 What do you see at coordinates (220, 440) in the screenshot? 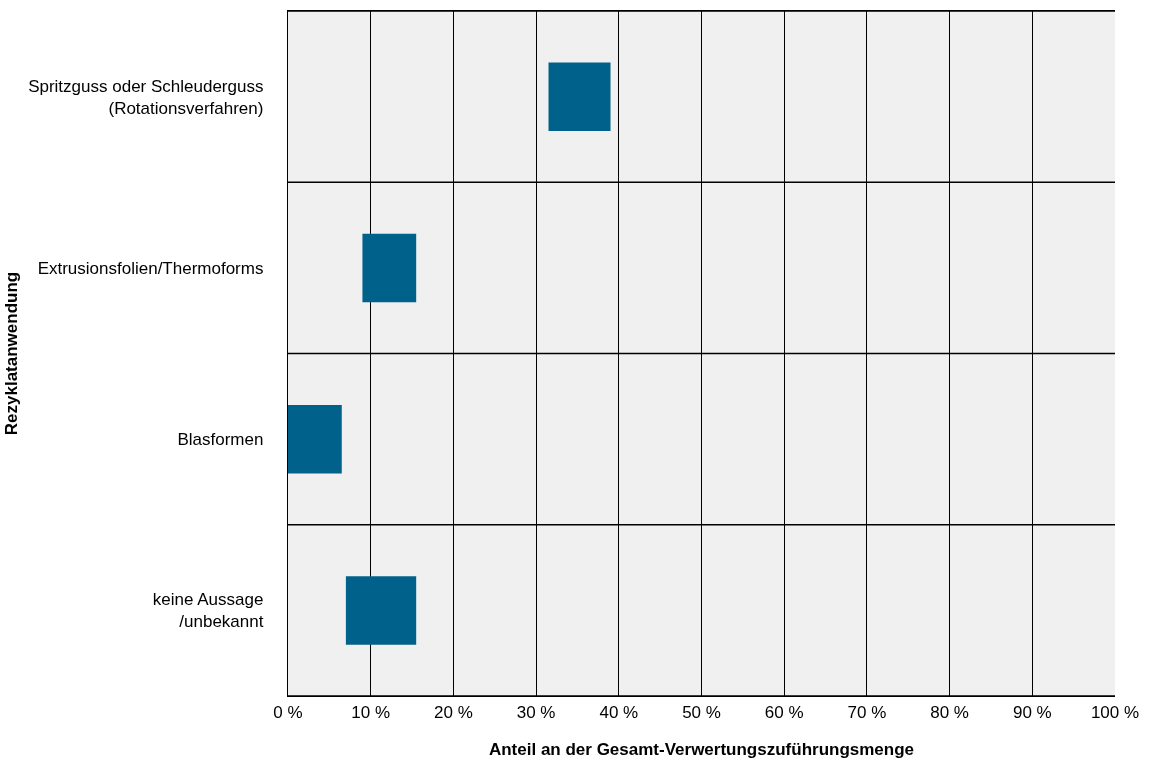
I see `y-tick-label: Blasformen` at bounding box center [220, 440].